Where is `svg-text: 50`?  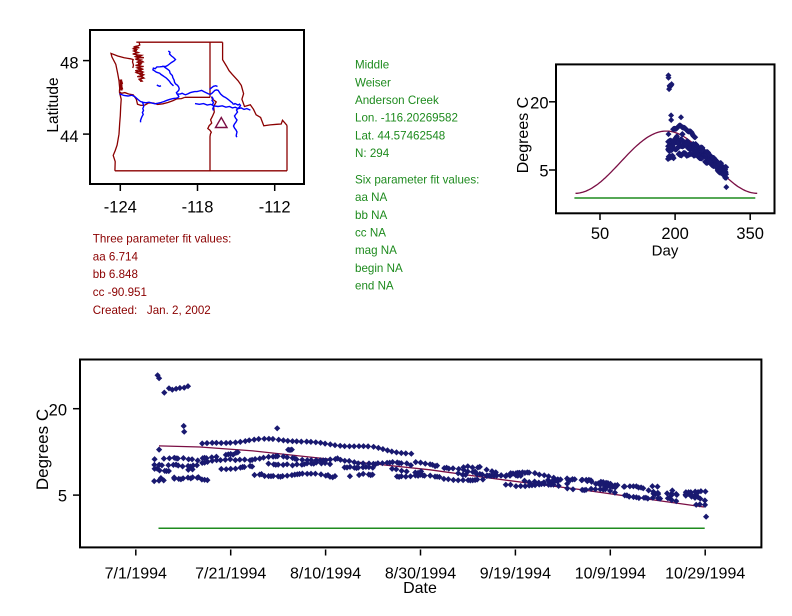
svg-text: 50 is located at coordinates (600, 234).